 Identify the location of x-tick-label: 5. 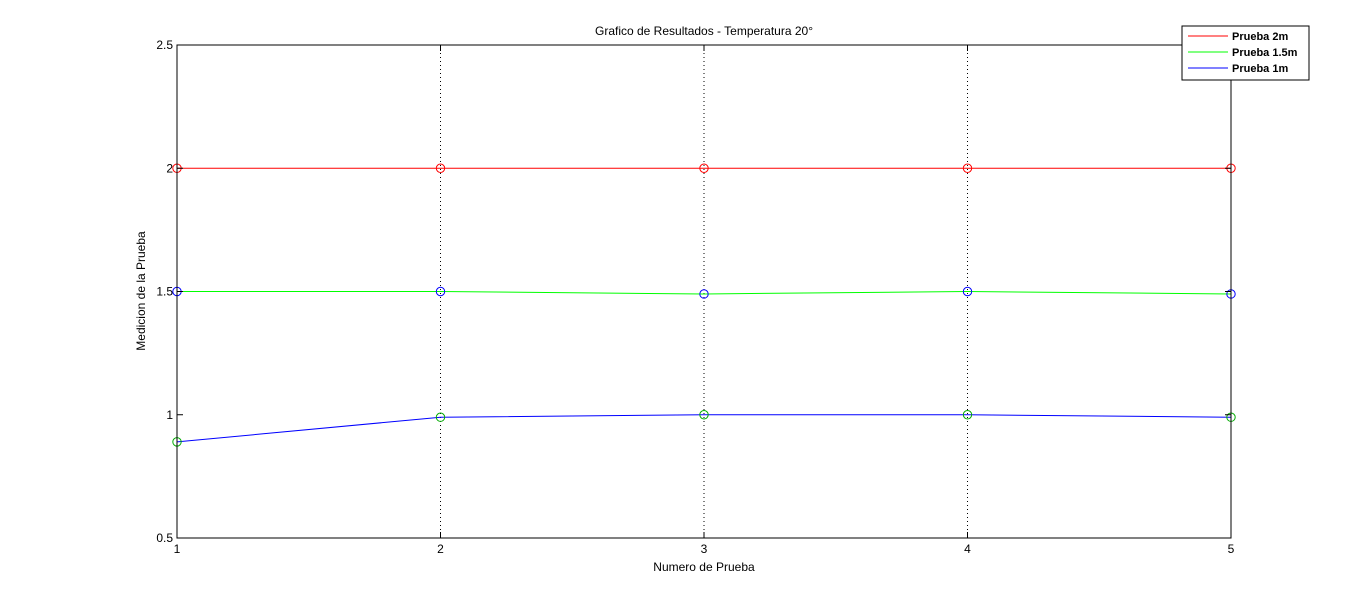
(1231, 549).